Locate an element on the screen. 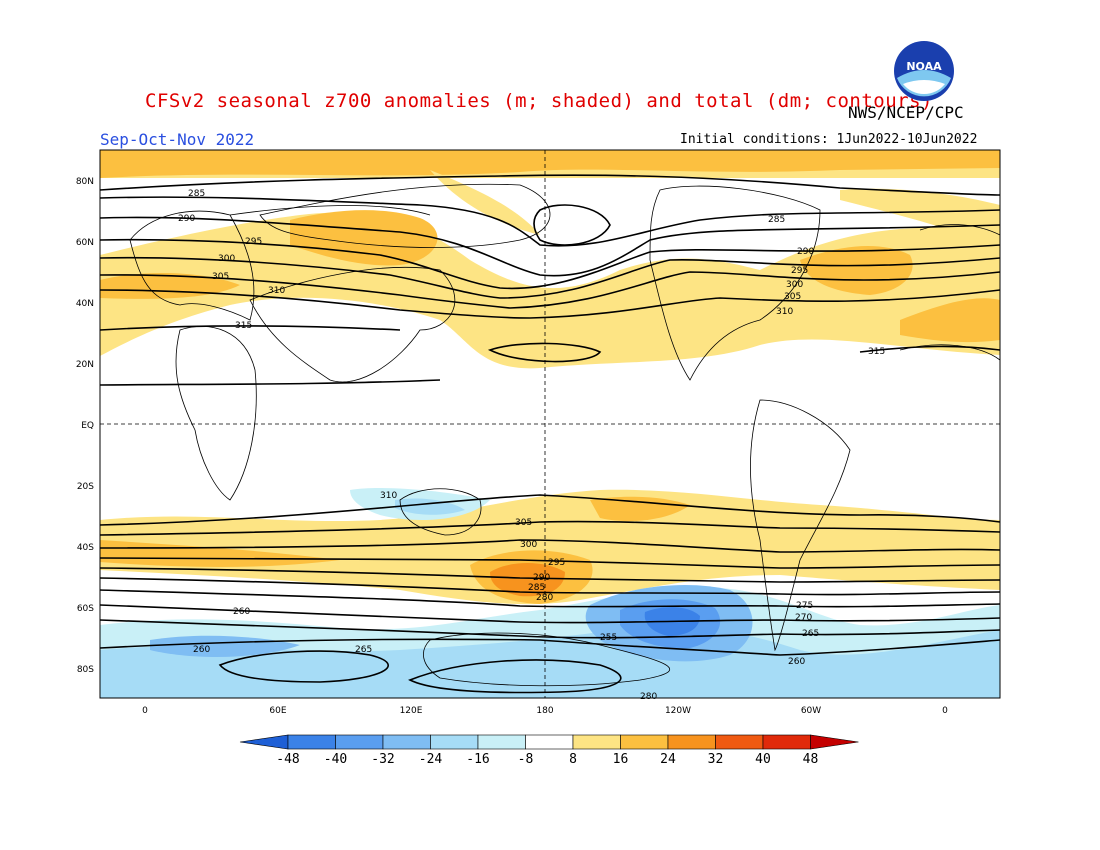  contour-label: 275 is located at coordinates (804, 606).